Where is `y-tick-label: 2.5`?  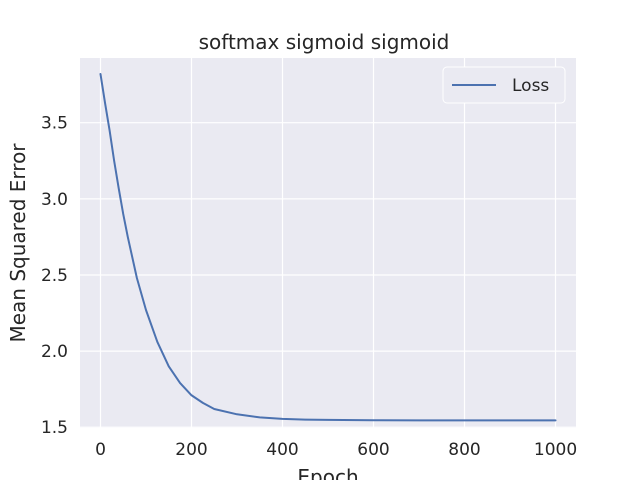
y-tick-label: 2.5 is located at coordinates (54, 276).